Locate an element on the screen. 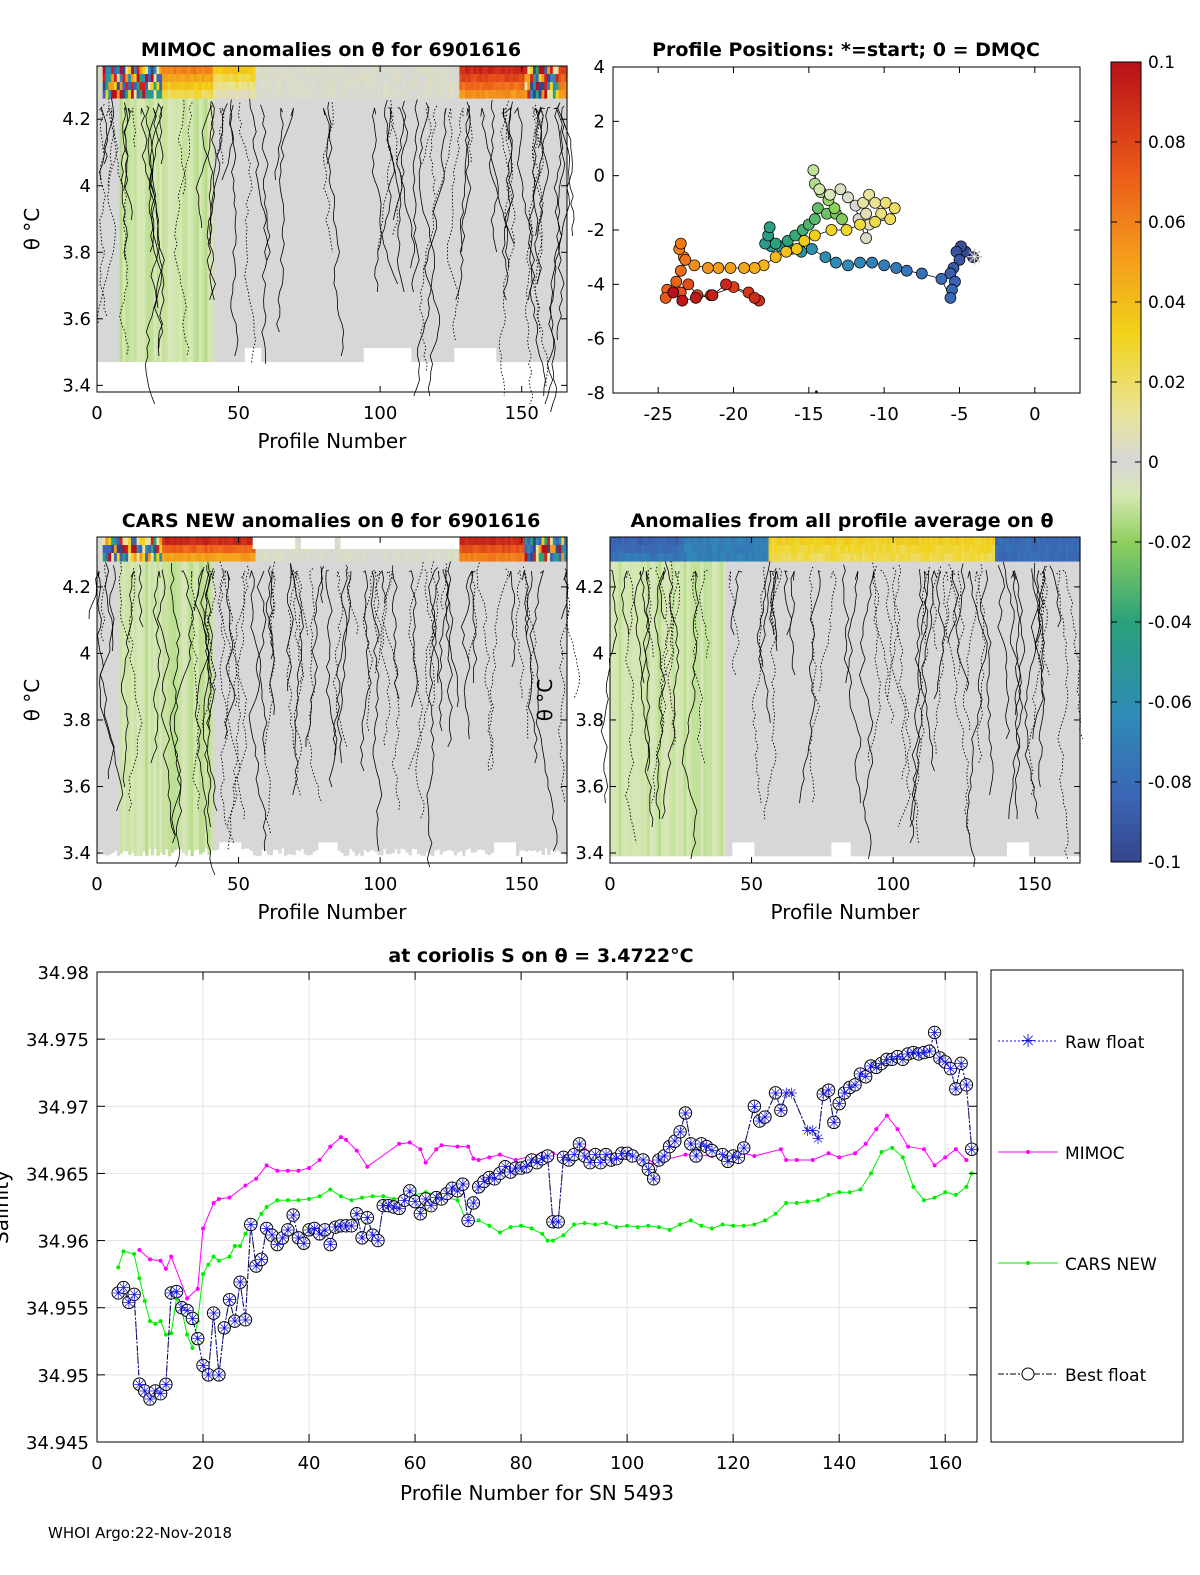 Image resolution: width=1200 pixels, height=1575 pixels. y-tick-label: 3.8 is located at coordinates (589, 720).